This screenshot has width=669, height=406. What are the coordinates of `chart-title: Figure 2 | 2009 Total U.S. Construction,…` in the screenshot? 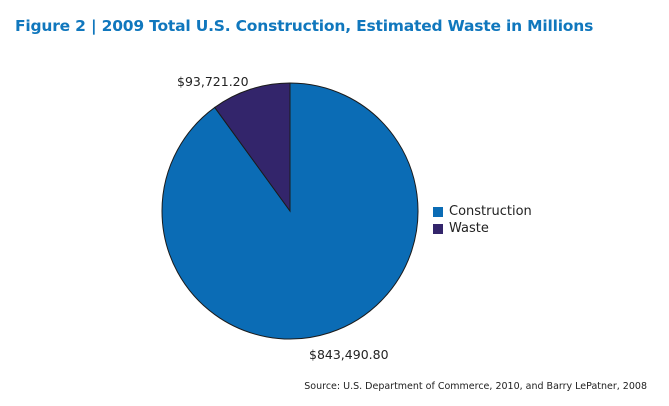 It's located at (304, 26).